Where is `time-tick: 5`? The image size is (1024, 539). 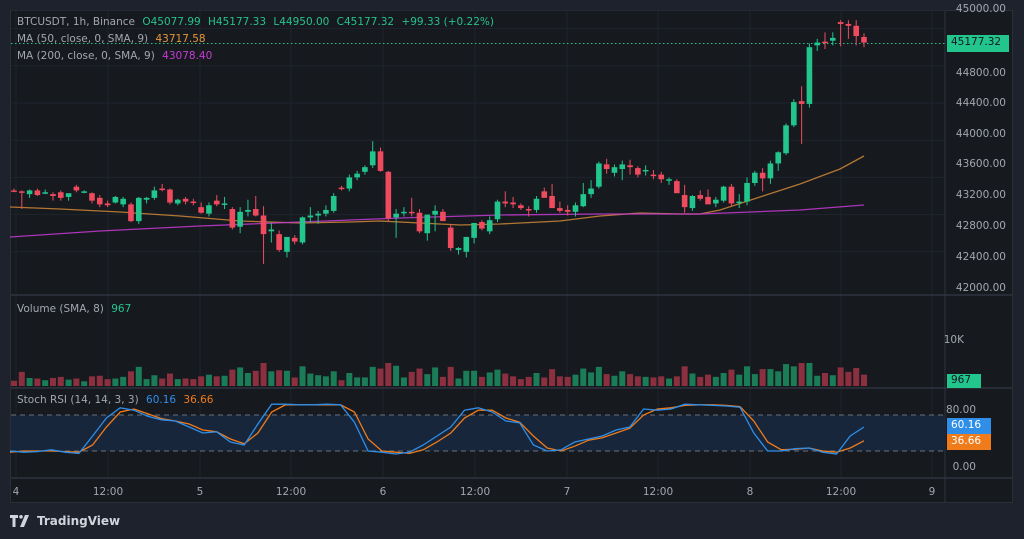 time-tick: 5 is located at coordinates (200, 492).